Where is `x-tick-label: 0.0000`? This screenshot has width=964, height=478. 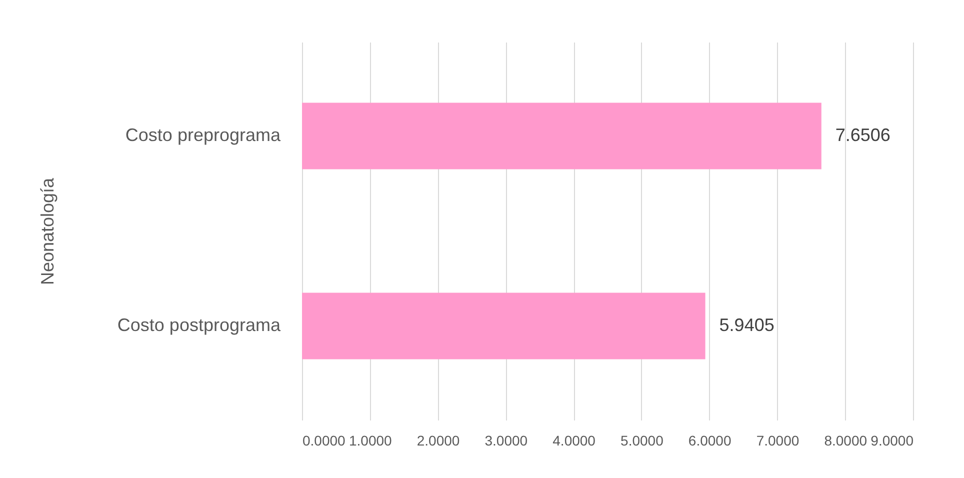
x-tick-label: 0.0000 is located at coordinates (324, 440).